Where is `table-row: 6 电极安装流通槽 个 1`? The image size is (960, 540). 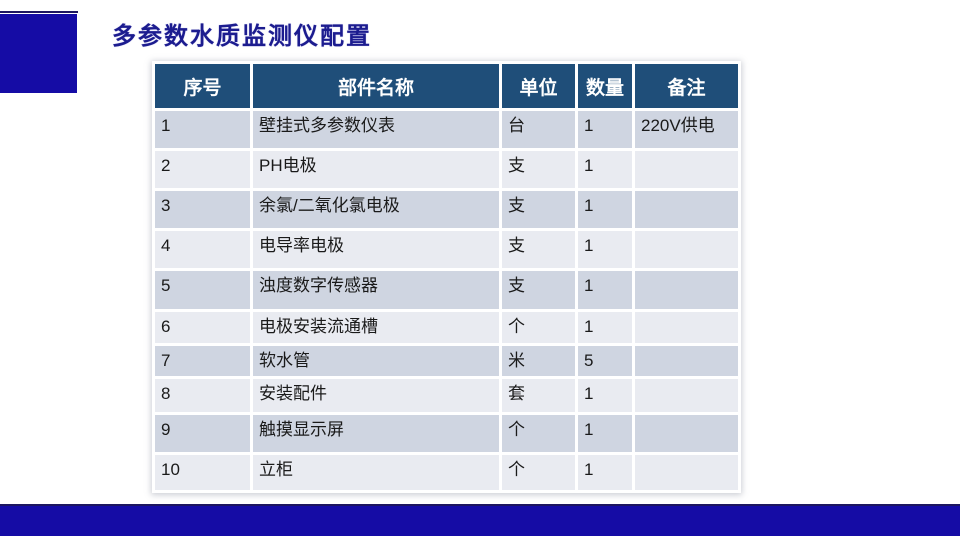
table-row: 6 电极安装流通槽 个 1 is located at coordinates (446, 327).